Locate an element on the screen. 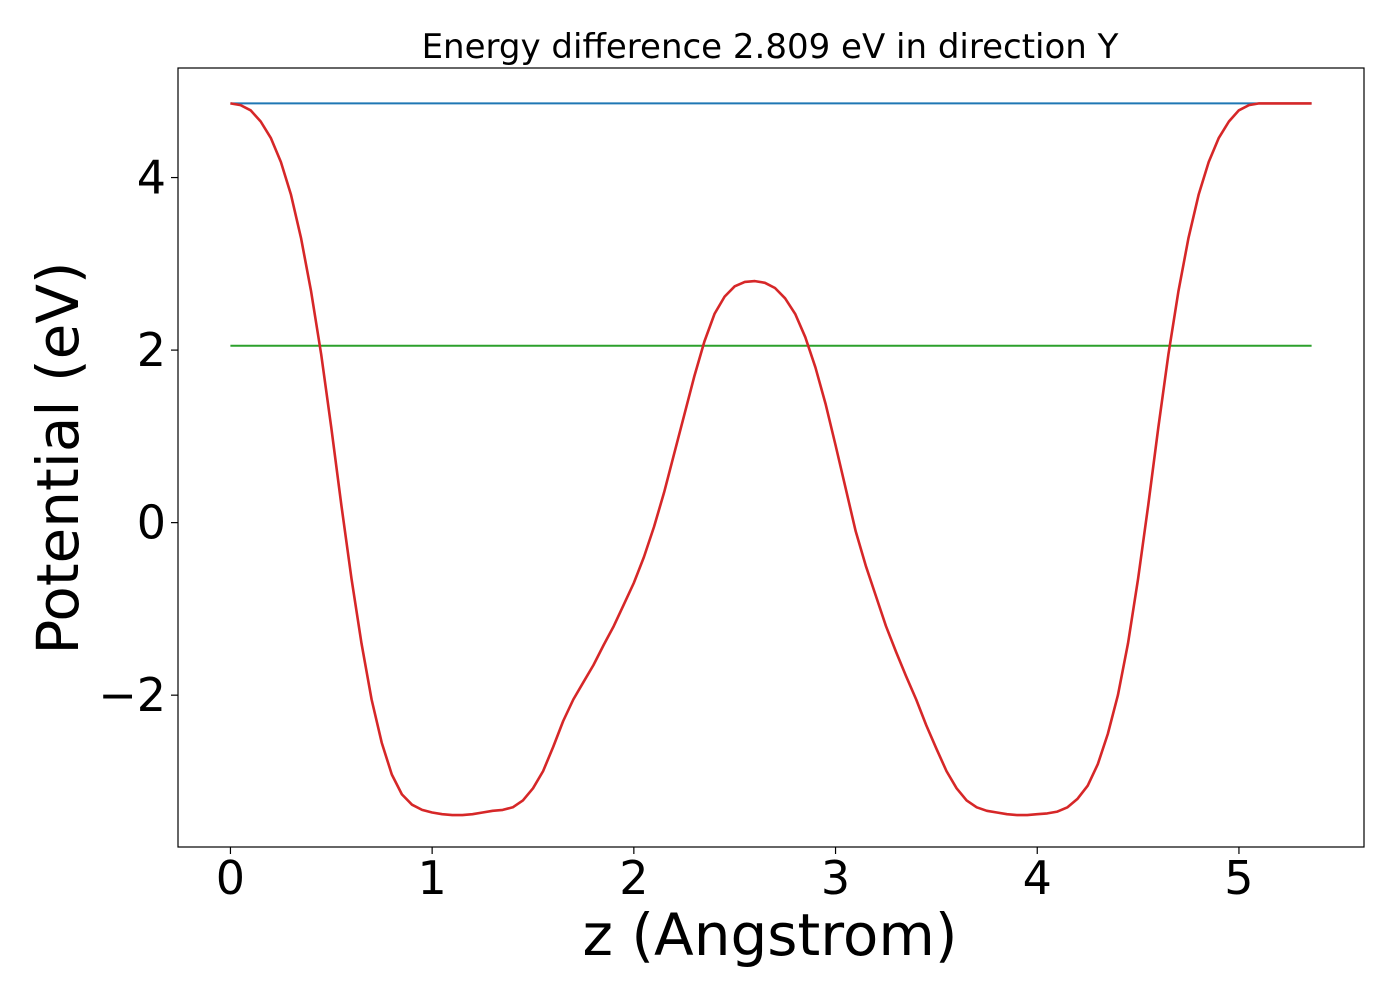 The width and height of the screenshot is (1400, 1000). x-tick-label: 2 is located at coordinates (633, 878).